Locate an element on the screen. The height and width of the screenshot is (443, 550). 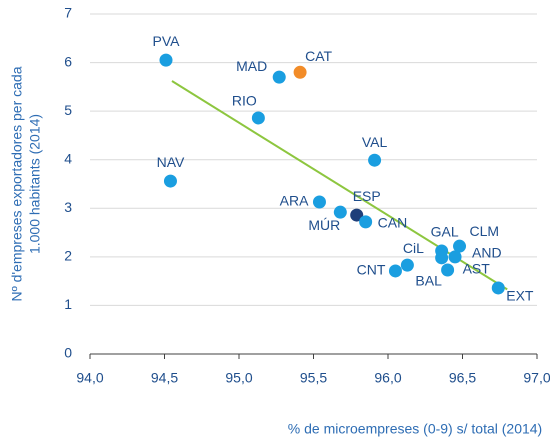
x-tick-label: 97,0 is located at coordinates (536, 378).